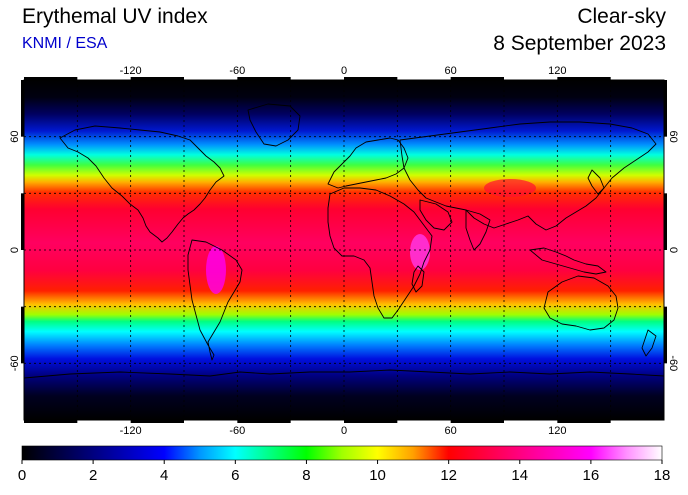  I want to click on coastline-india, so click(478, 230).